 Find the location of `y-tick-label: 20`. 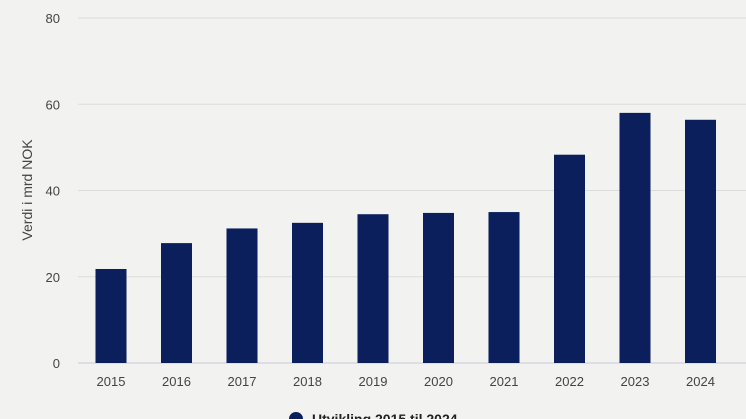

y-tick-label: 20 is located at coordinates (53, 277).